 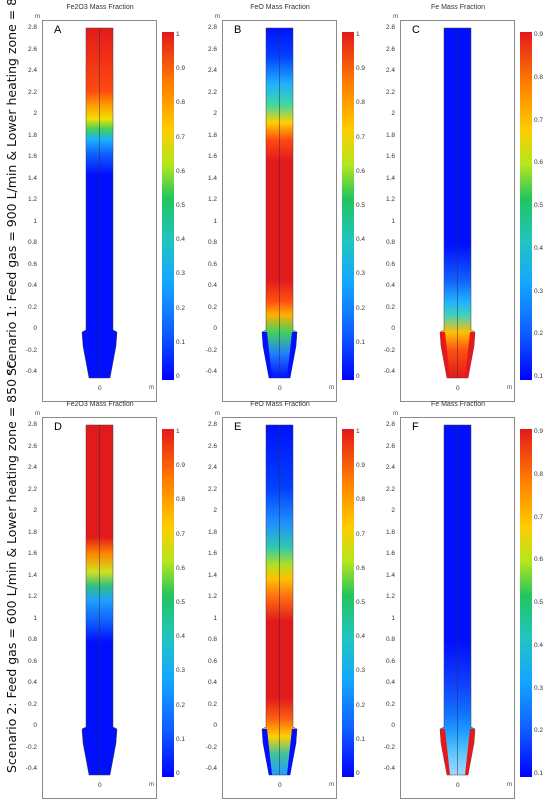 What do you see at coordinates (395, 414) in the screenshot?
I see `y-unit-label: m` at bounding box center [395, 414].